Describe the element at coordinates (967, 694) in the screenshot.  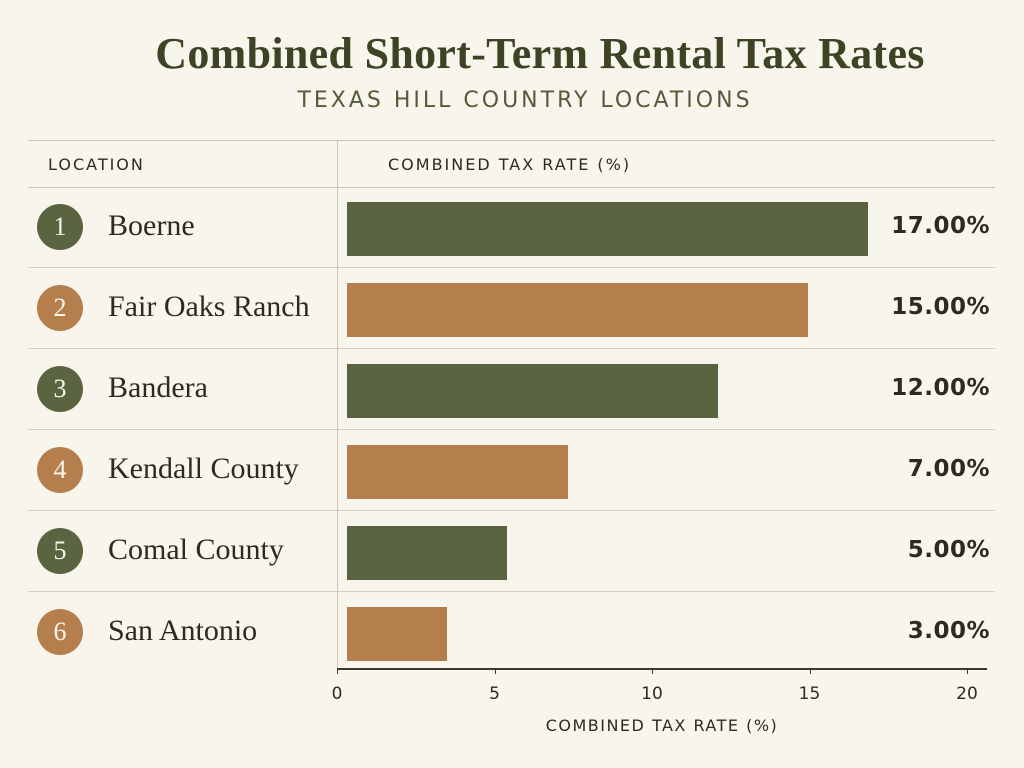
I see `x-tick-label: 20` at that location.